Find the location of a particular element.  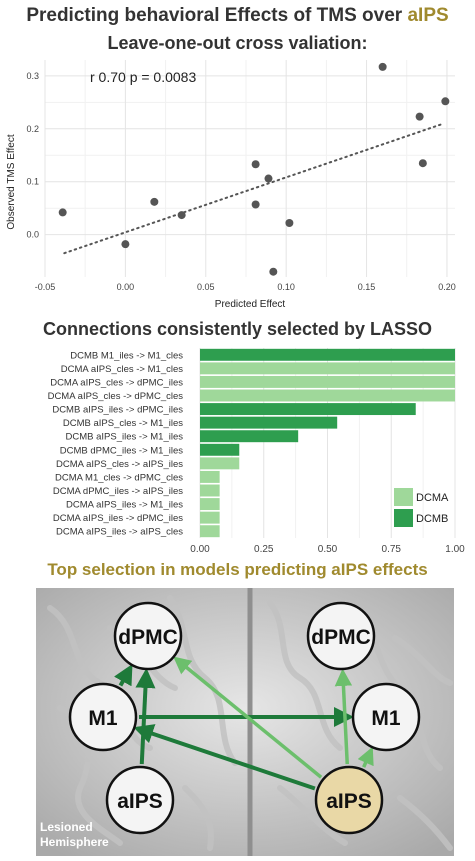

bar-category-label: DCMA M1_cles -> dPMC_cles is located at coordinates (119, 477).